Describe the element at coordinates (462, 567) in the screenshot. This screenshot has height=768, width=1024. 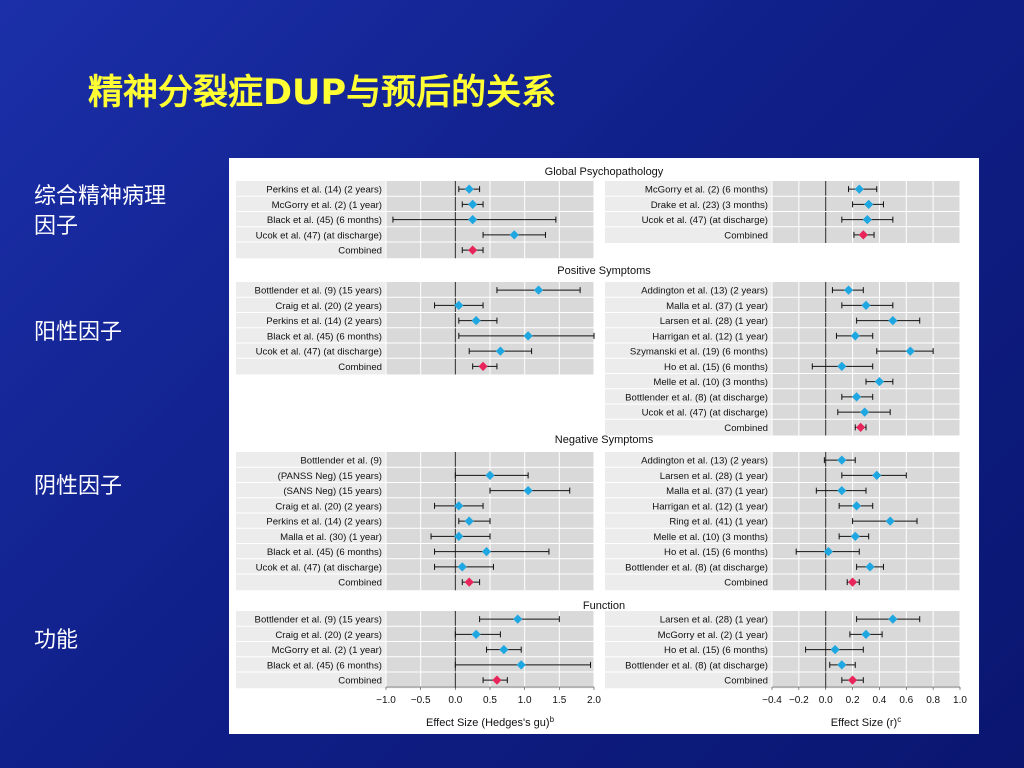
I see `left-study-marker-ucok-et-al-47-at-discharge` at that location.